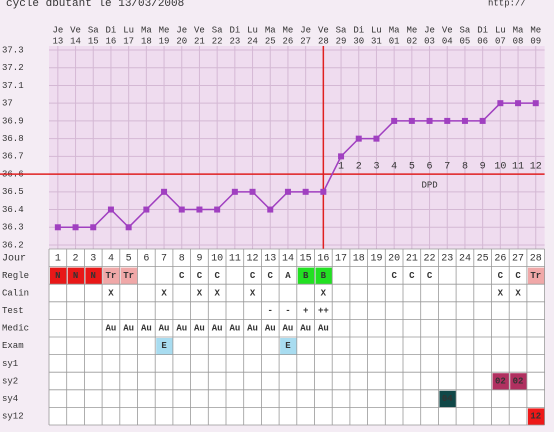  I want to click on day-number: 22, so click(430, 258).